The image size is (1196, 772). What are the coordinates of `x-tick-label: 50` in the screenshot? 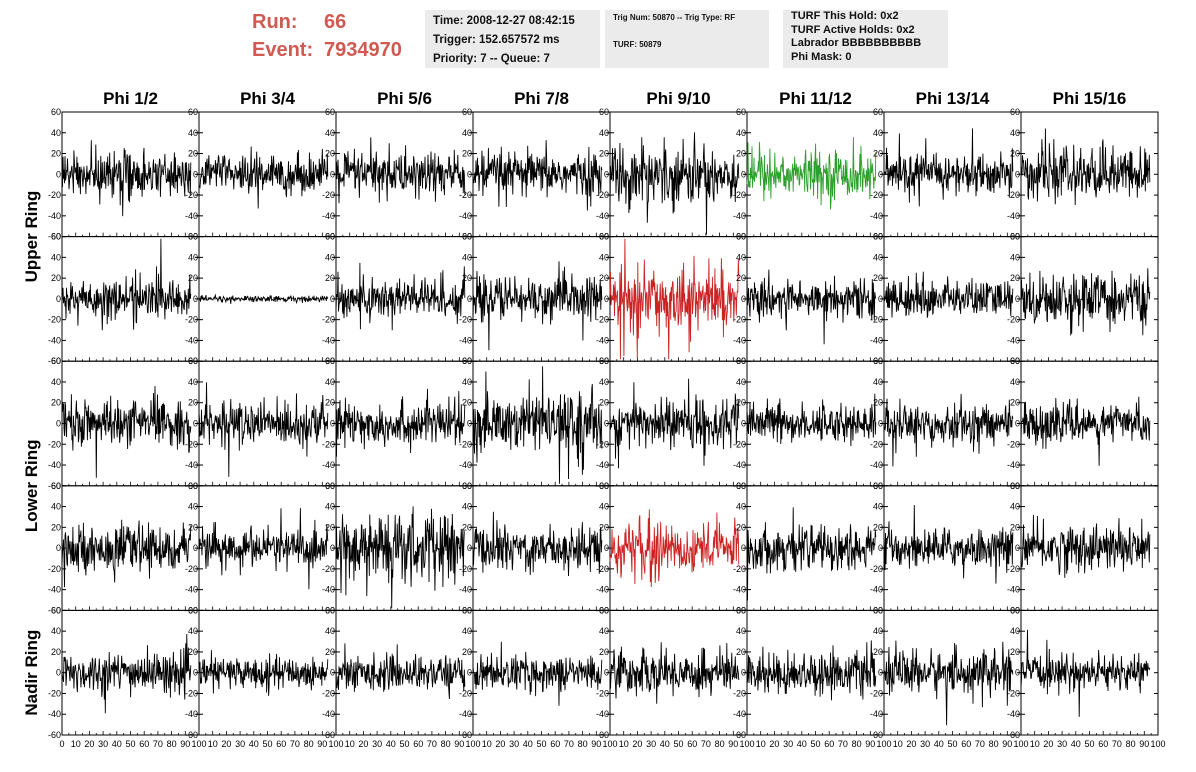 It's located at (404, 744).